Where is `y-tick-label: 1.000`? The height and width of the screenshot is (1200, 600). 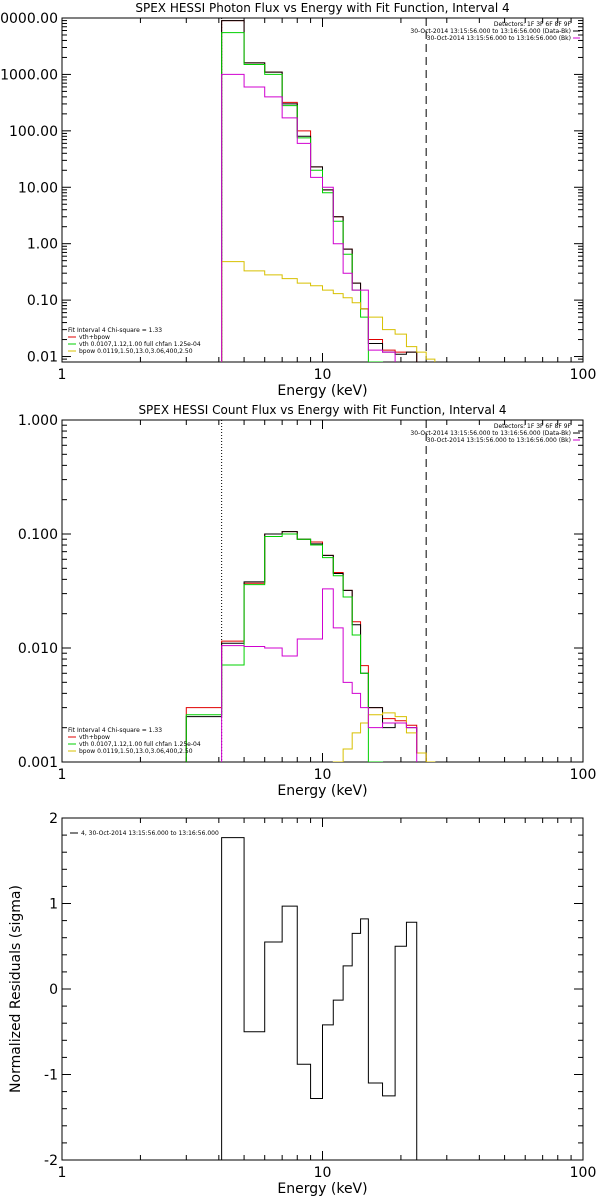
y-tick-label: 1.000 is located at coordinates (38, 421).